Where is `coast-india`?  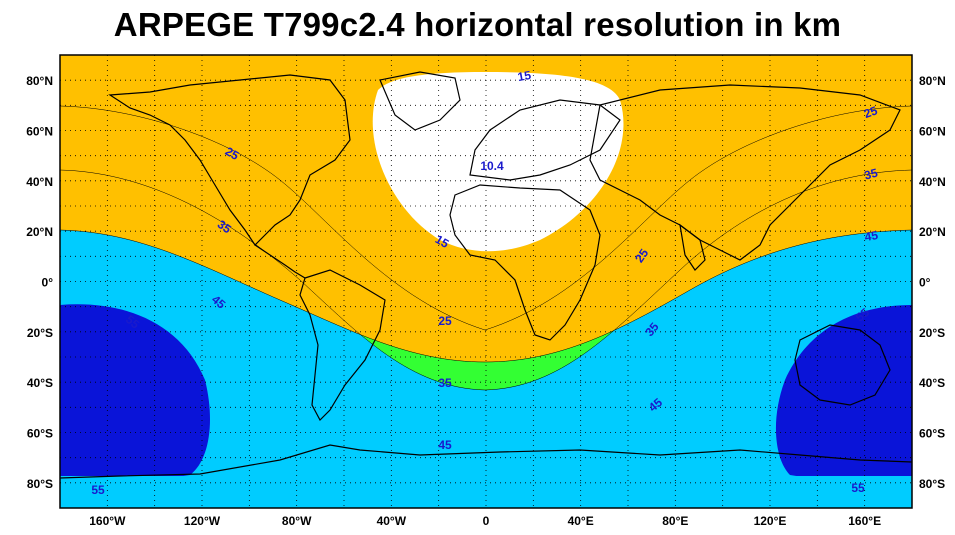
coast-india is located at coordinates (692, 247).